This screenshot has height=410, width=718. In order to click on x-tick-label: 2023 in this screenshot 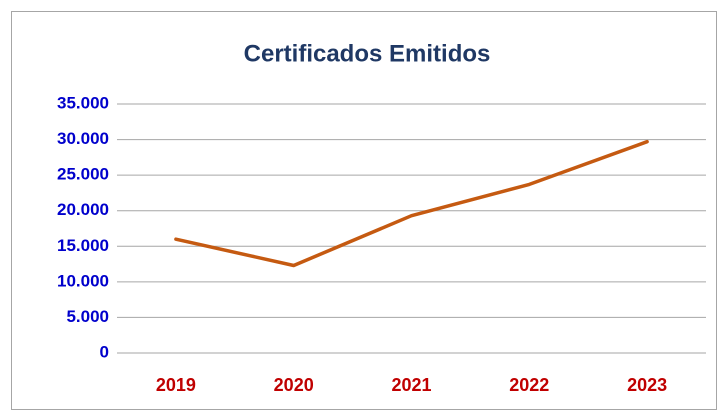, I will do `click(647, 385)`.